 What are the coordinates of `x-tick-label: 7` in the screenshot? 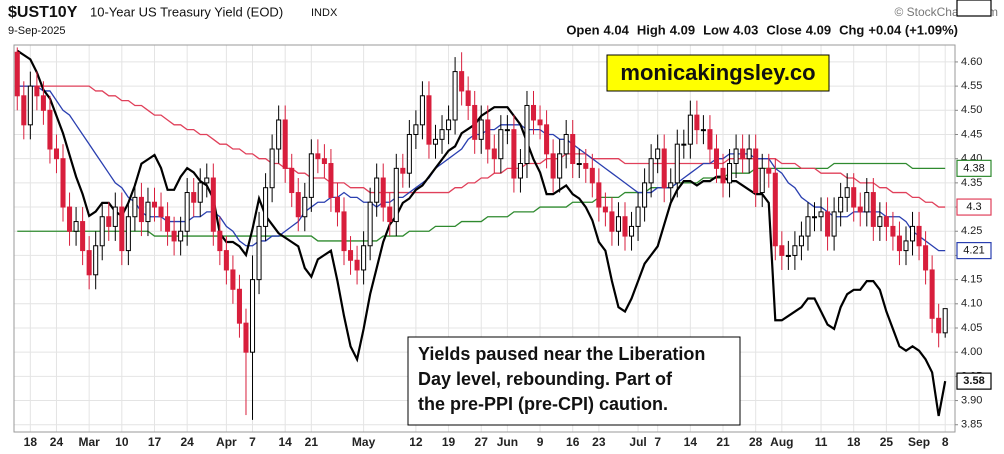 It's located at (657, 442).